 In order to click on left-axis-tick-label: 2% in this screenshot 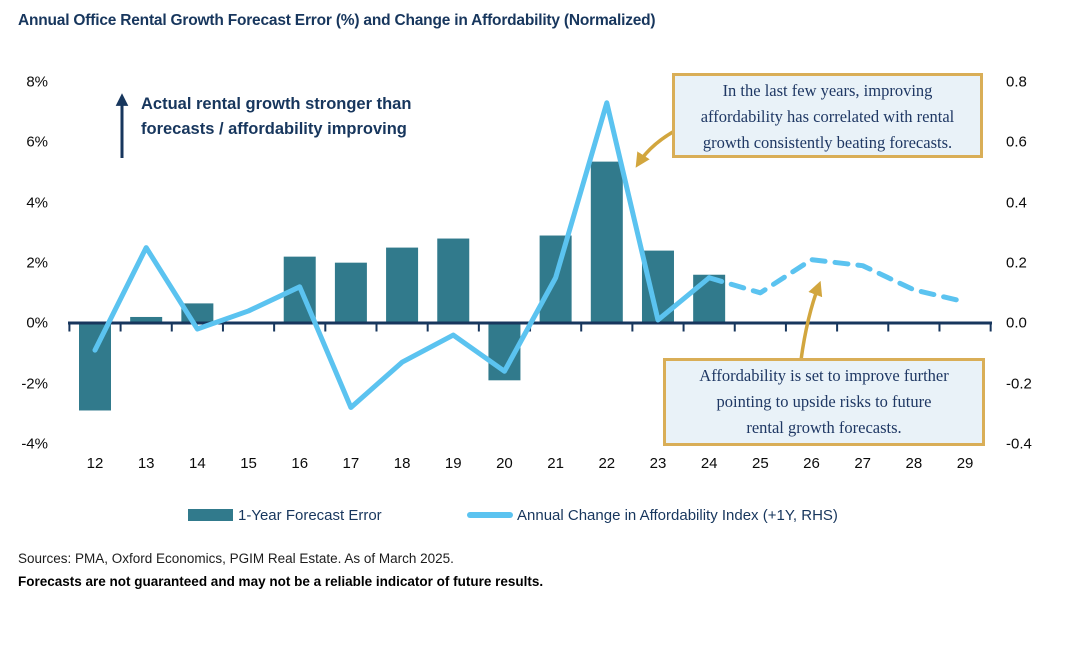, I will do `click(37, 263)`.